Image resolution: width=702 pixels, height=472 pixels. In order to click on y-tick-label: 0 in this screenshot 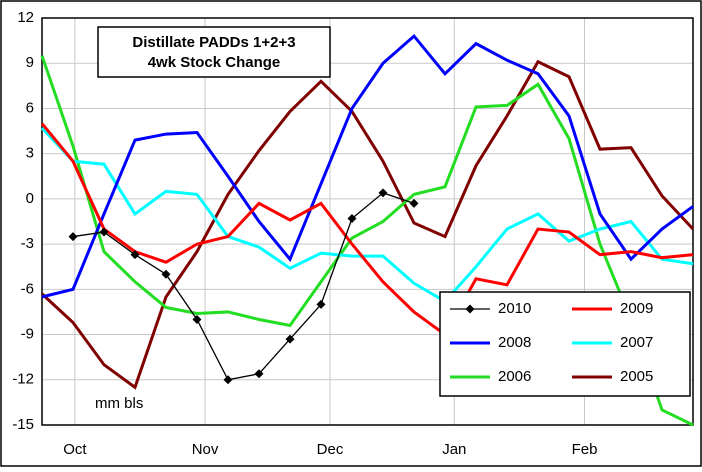, I will do `click(30, 198)`.